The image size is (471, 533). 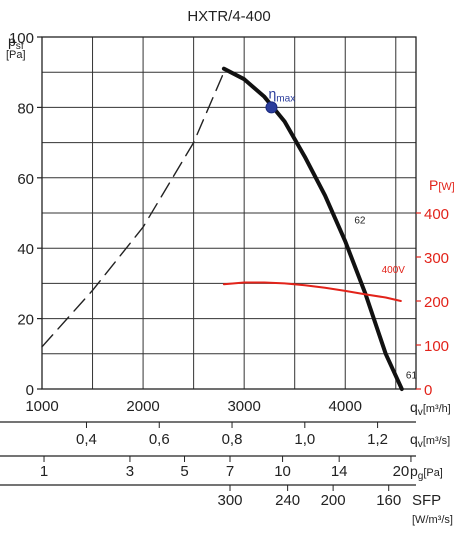 What do you see at coordinates (401, 471) in the screenshot?
I see `x-tick-label-pg: 20` at bounding box center [401, 471].